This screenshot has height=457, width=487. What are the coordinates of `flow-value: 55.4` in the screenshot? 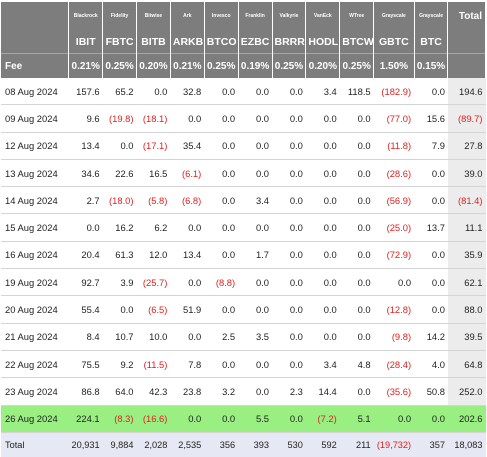 It's located at (85, 309).